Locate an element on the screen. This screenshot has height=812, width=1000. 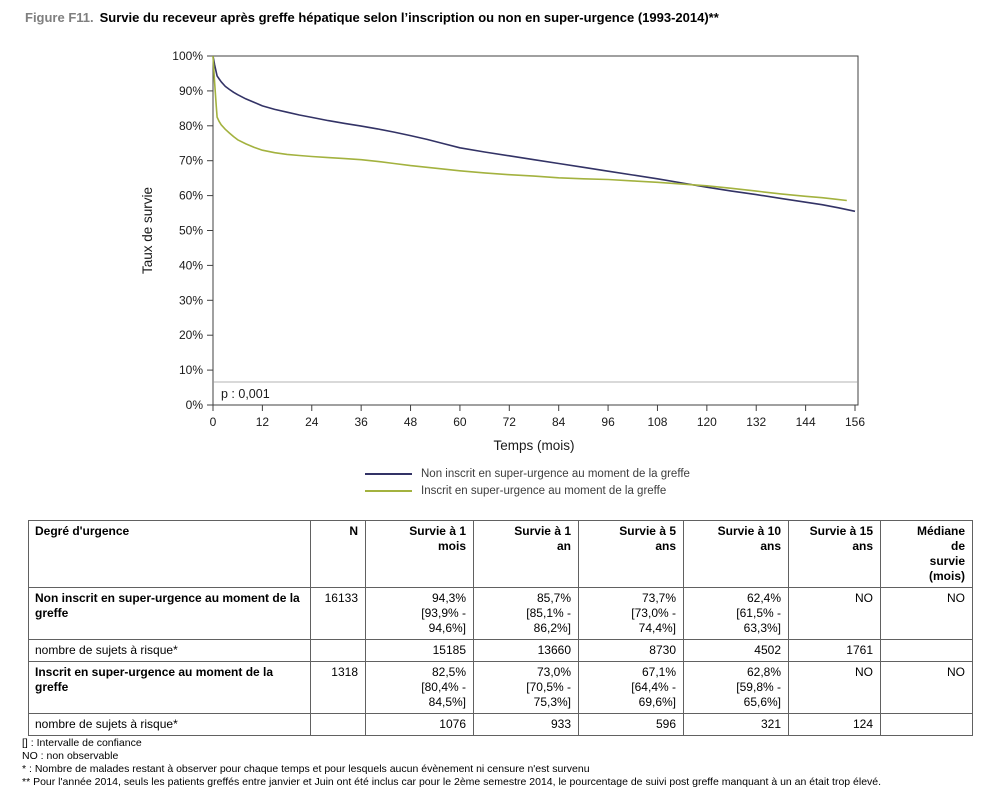
cell-survie-1-mois: 82,5% [80,4% - 84,5%] is located at coordinates (419, 687).